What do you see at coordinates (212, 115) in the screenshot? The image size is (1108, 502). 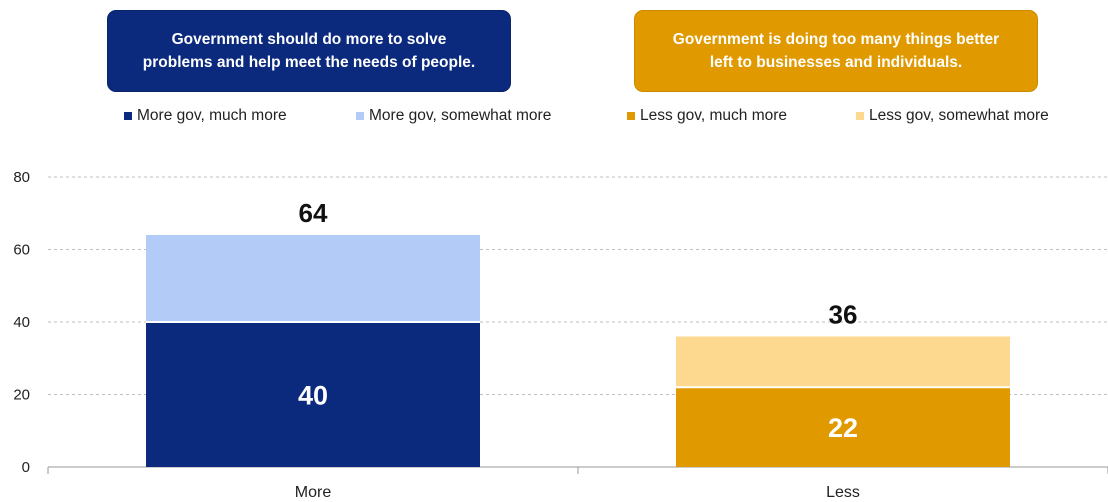 I see `legend-label: More gov, much more` at bounding box center [212, 115].